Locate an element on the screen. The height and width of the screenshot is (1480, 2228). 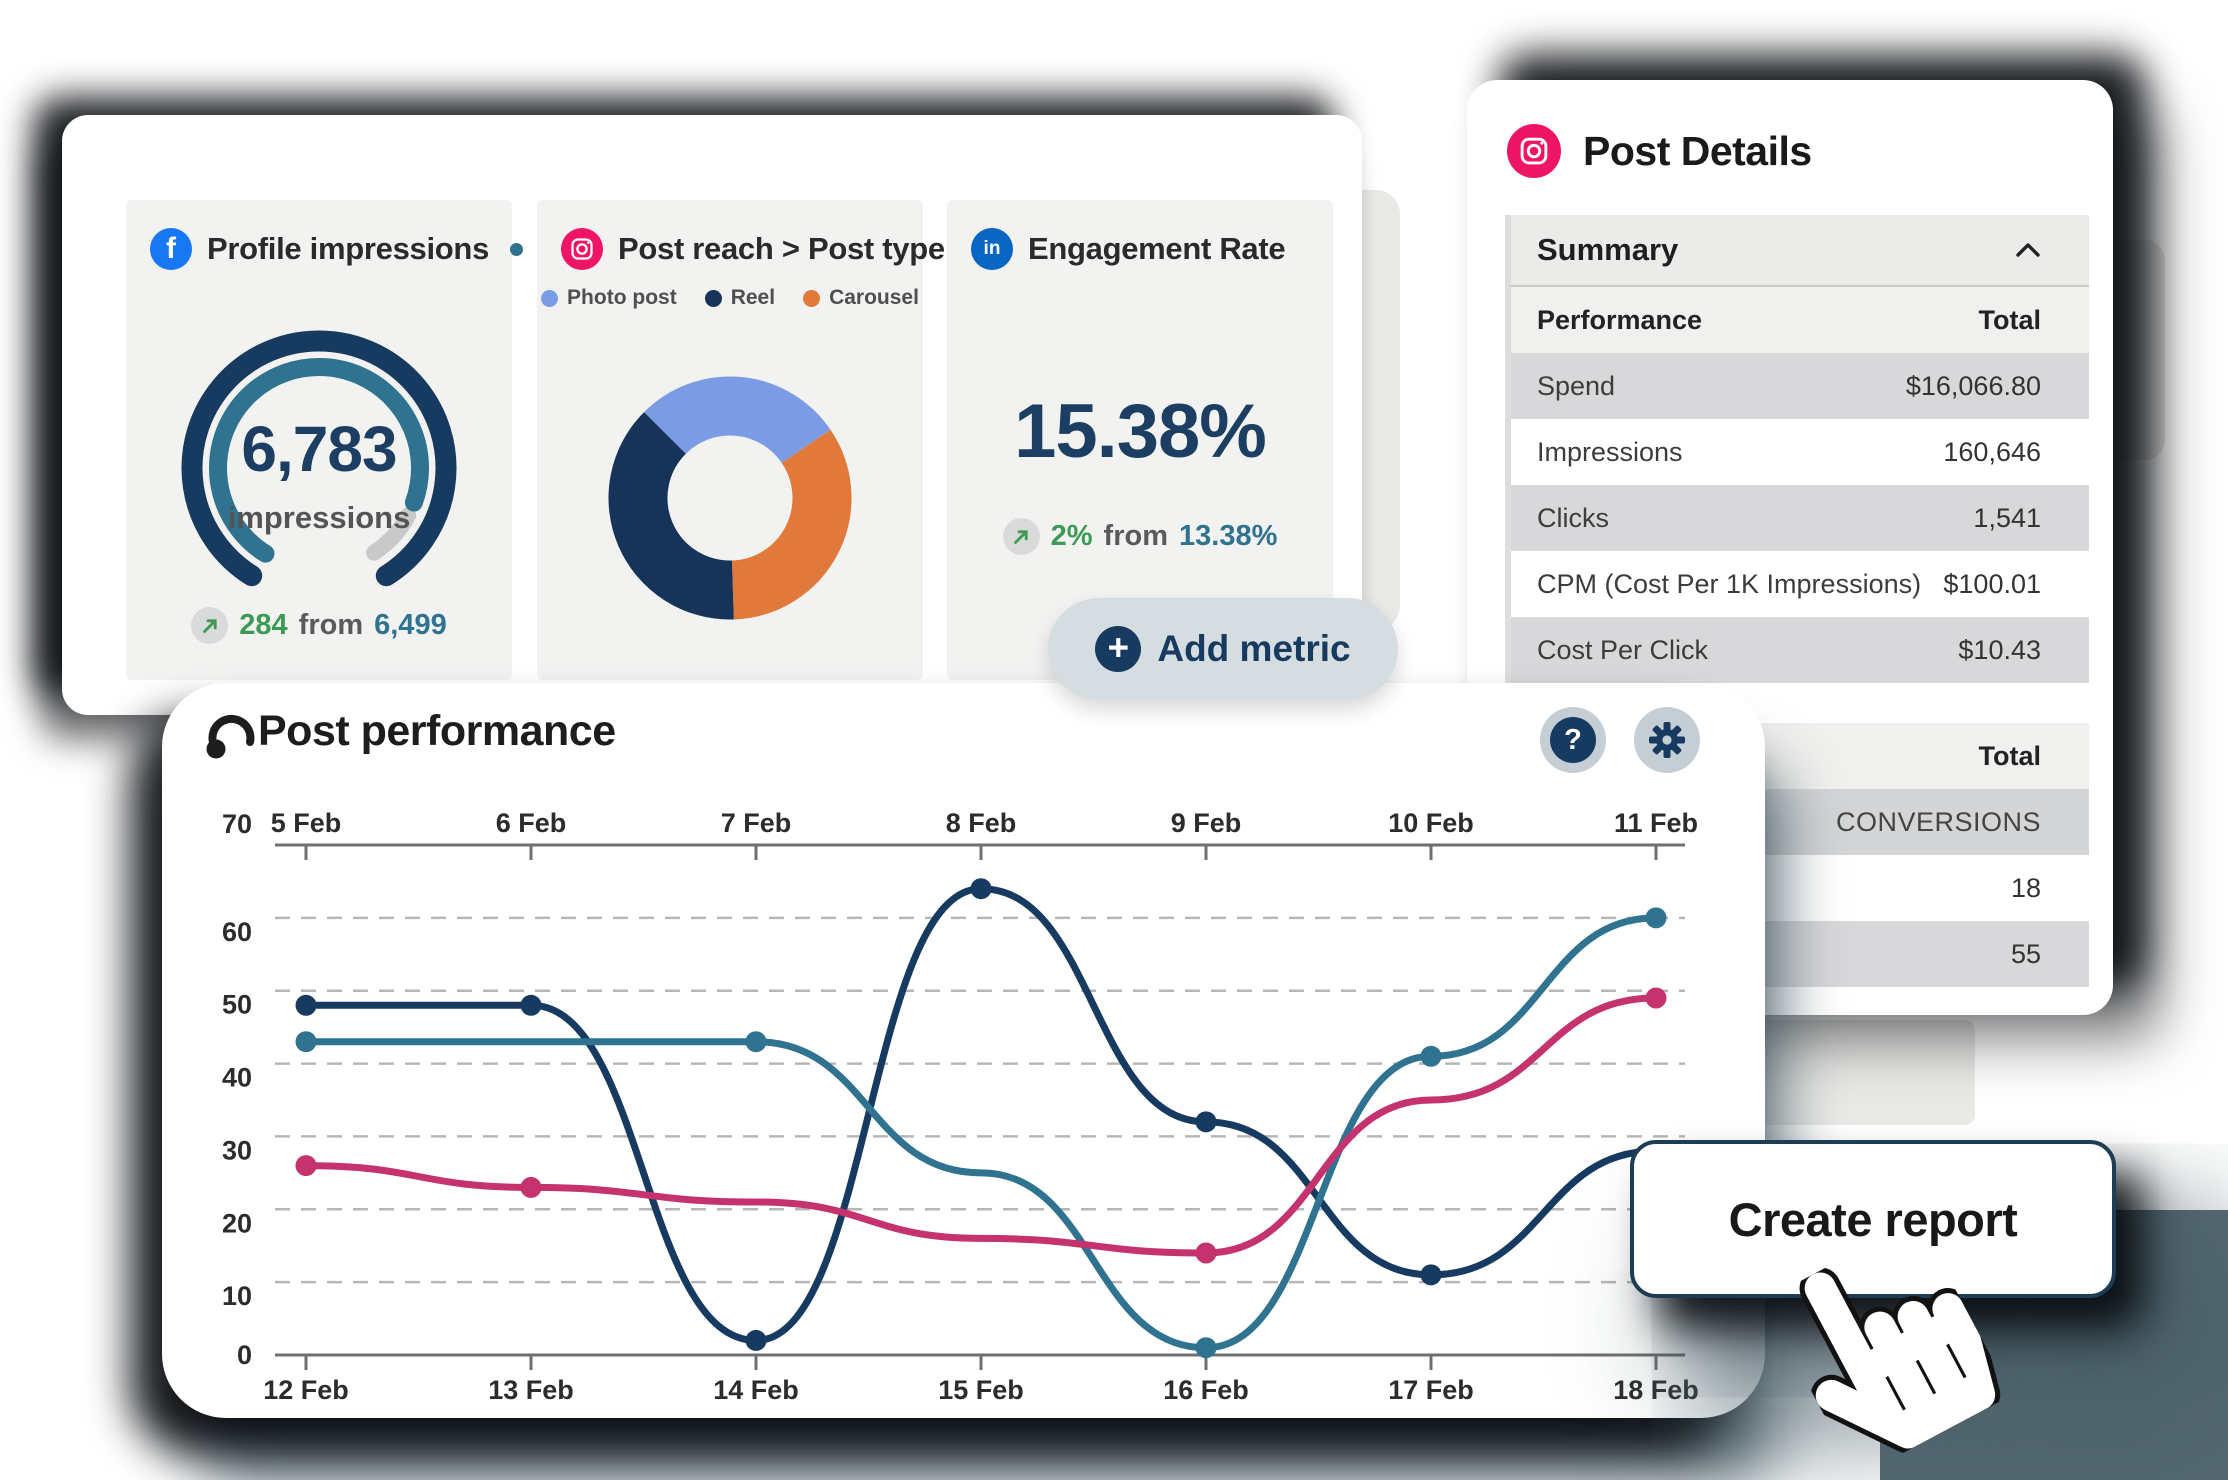
widget-title: Profile impressions is located at coordinates (348, 248).